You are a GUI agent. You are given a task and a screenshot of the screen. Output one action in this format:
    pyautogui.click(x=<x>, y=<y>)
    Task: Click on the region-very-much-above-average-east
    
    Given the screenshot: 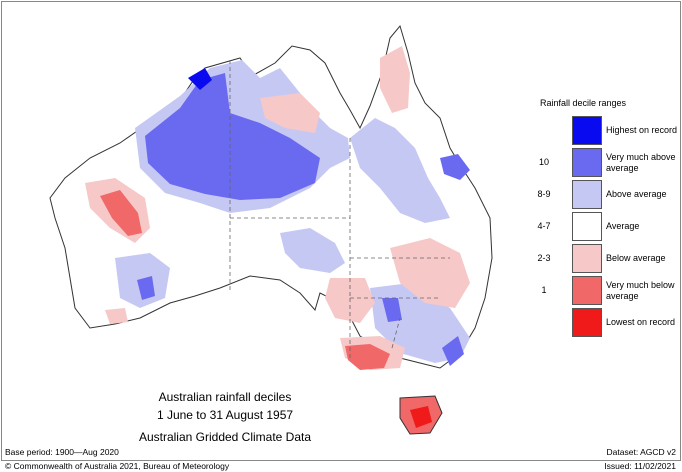 What is the action you would take?
    pyautogui.click(x=453, y=351)
    